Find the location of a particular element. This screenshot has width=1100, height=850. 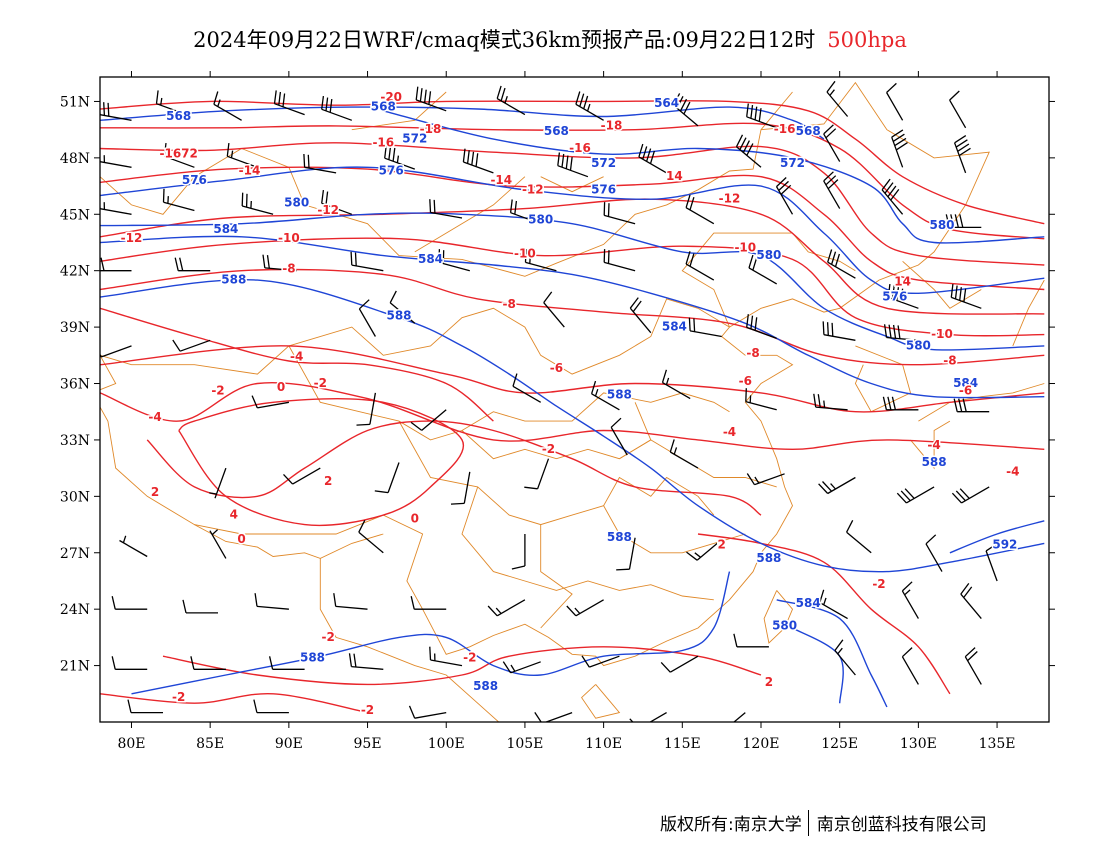

y-tick-label: 42N is located at coordinates (75, 272).